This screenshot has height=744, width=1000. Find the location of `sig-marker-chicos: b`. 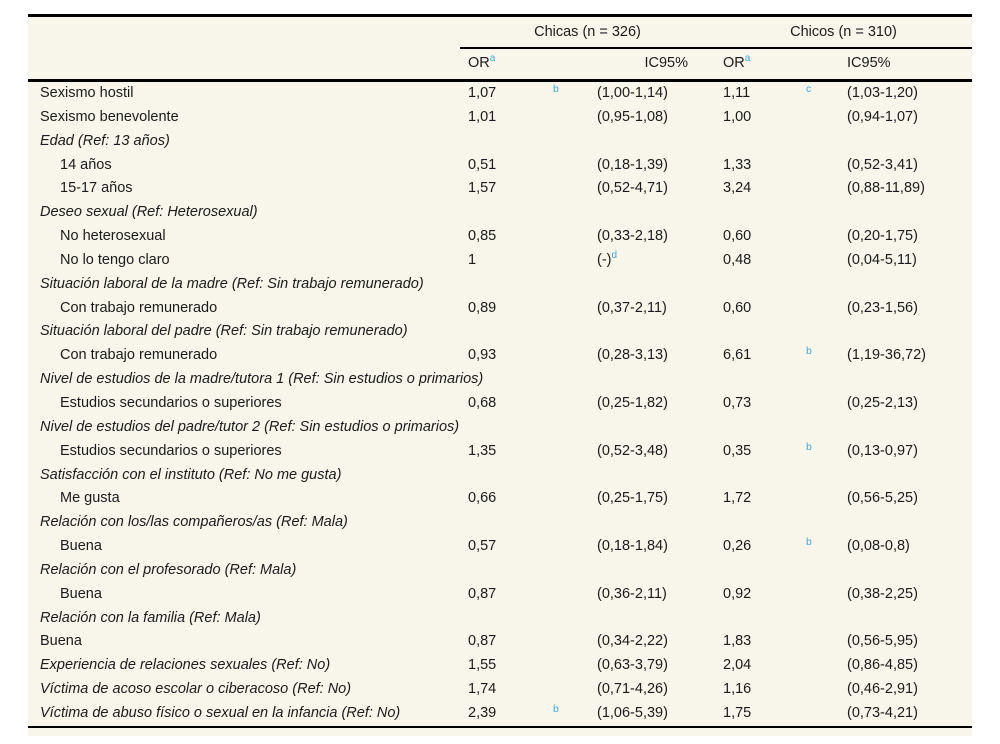

sig-marker-chicos: b is located at coordinates (819, 356).